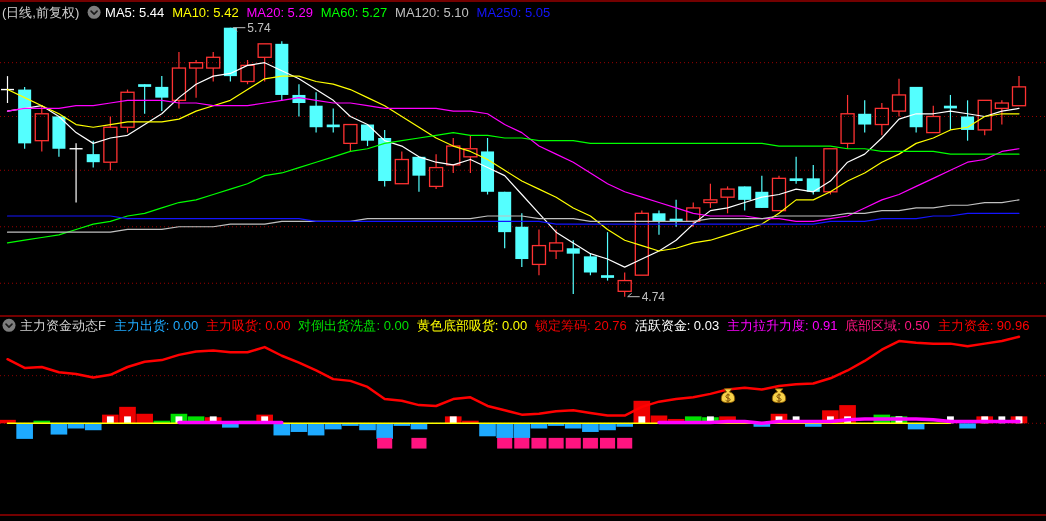  What do you see at coordinates (653, 297) in the screenshot?
I see `annotation: 4.74` at bounding box center [653, 297].